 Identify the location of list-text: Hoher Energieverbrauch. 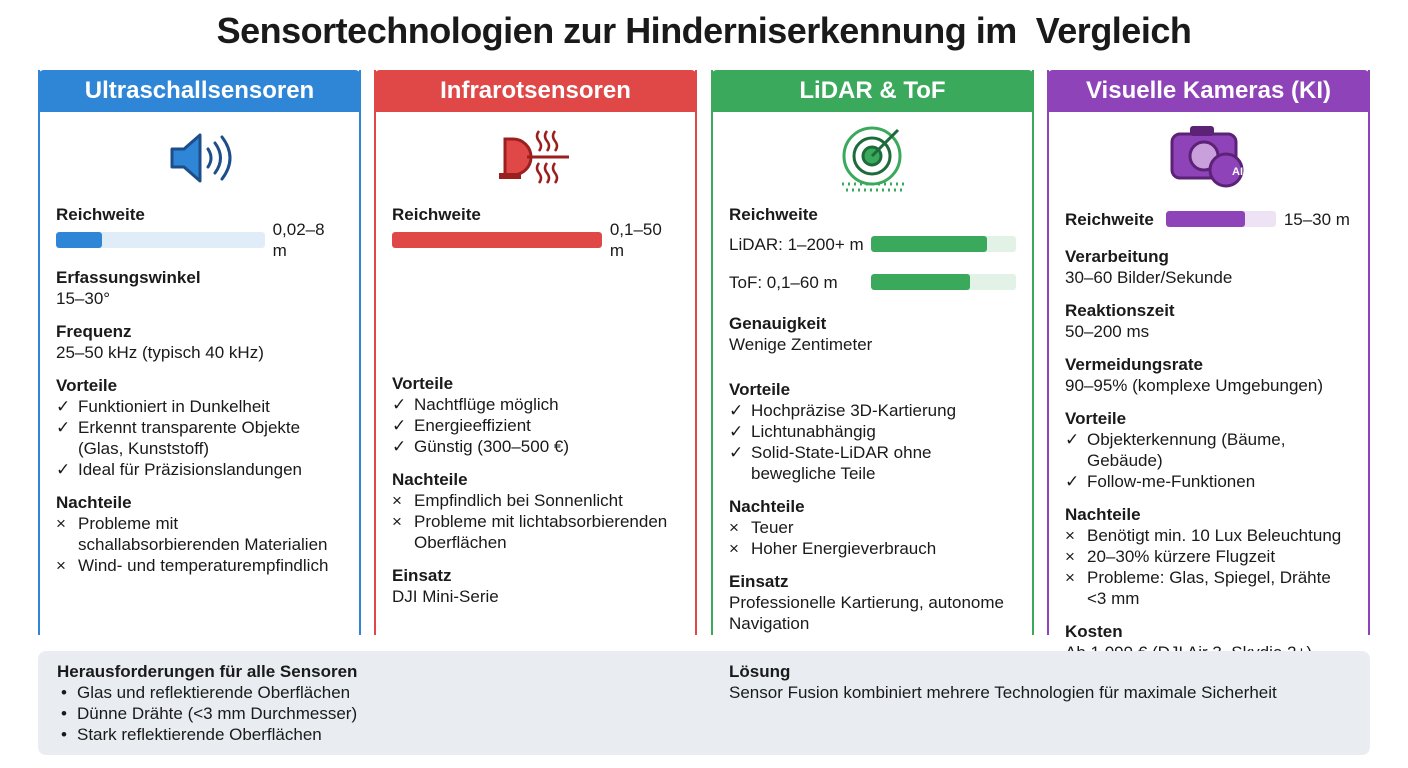
(844, 548).